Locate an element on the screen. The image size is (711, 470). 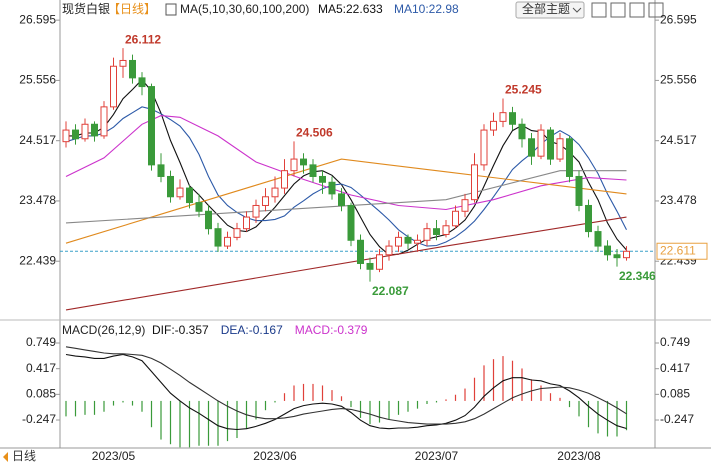
icon-settings is located at coordinates (618, 10).